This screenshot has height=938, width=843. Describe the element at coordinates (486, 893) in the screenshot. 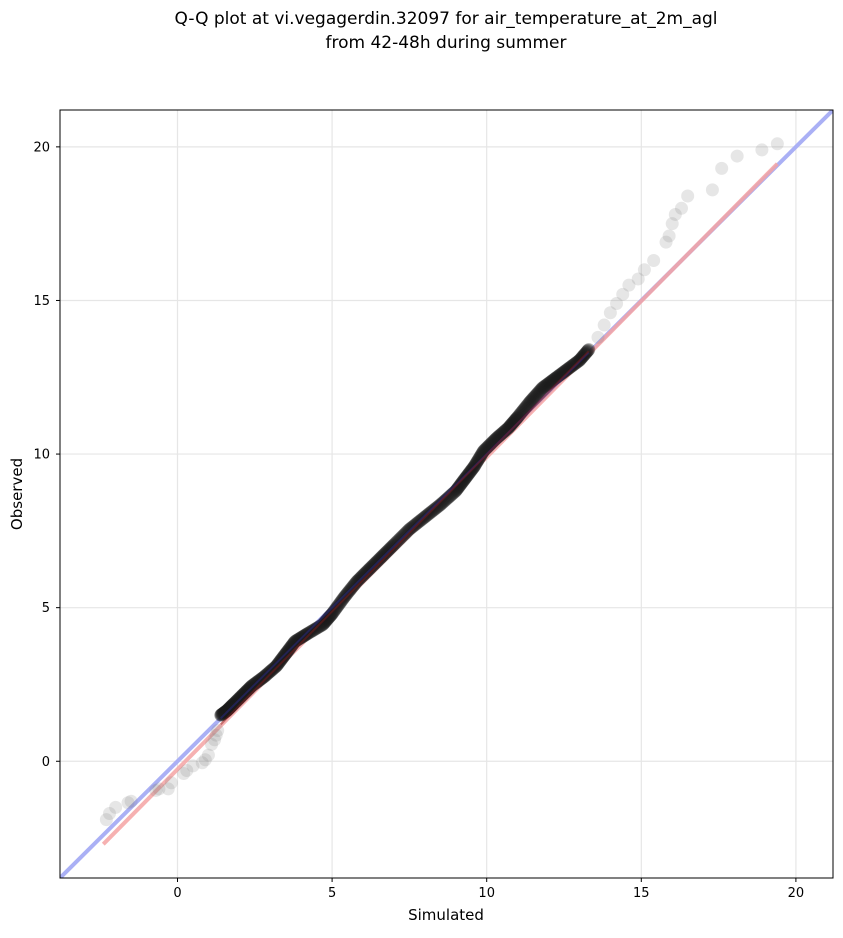

I see `x-tick-label: 10` at that location.